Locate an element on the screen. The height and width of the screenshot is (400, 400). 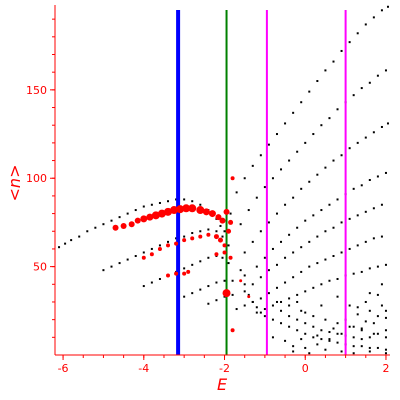
y-tick-label: 100 is located at coordinates (36, 178).